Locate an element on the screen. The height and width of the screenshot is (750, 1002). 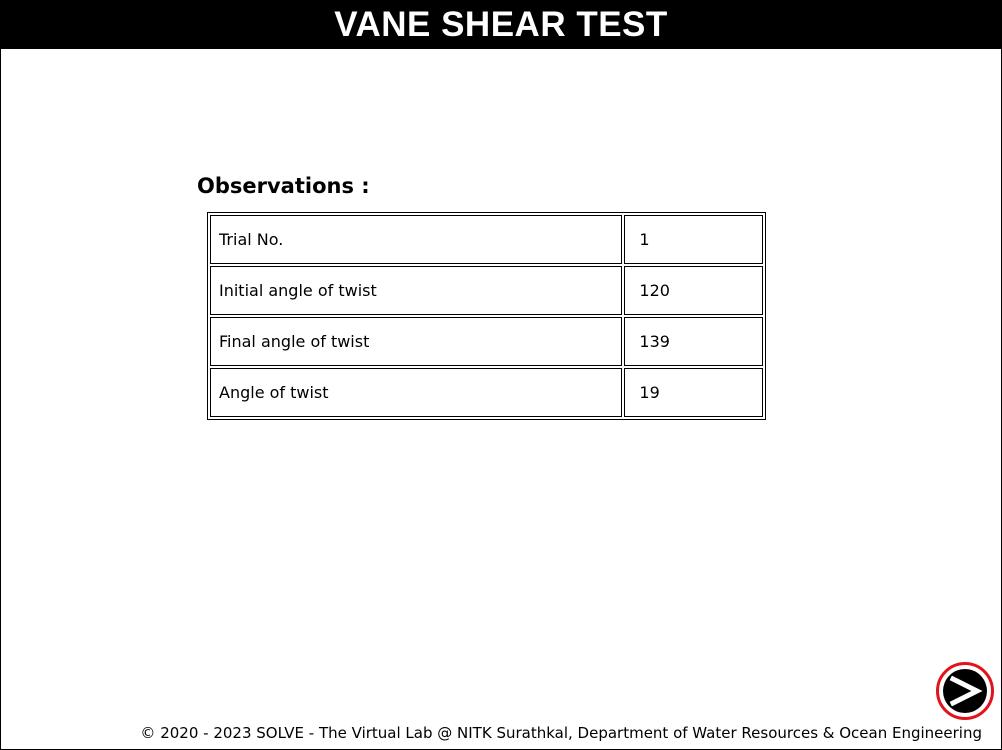
table-row: Final angle of twist 139 is located at coordinates (486, 341).